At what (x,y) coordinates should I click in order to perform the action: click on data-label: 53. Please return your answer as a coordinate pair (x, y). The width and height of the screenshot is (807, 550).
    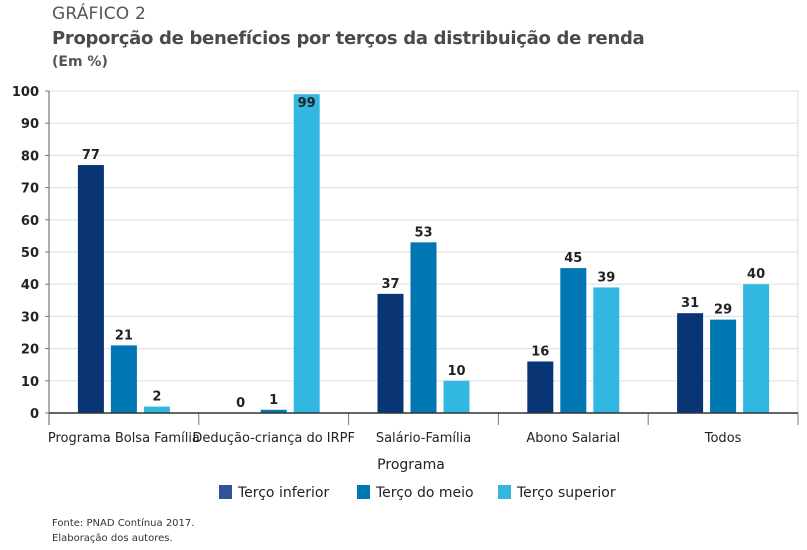
    Looking at the image, I should click on (423, 232).